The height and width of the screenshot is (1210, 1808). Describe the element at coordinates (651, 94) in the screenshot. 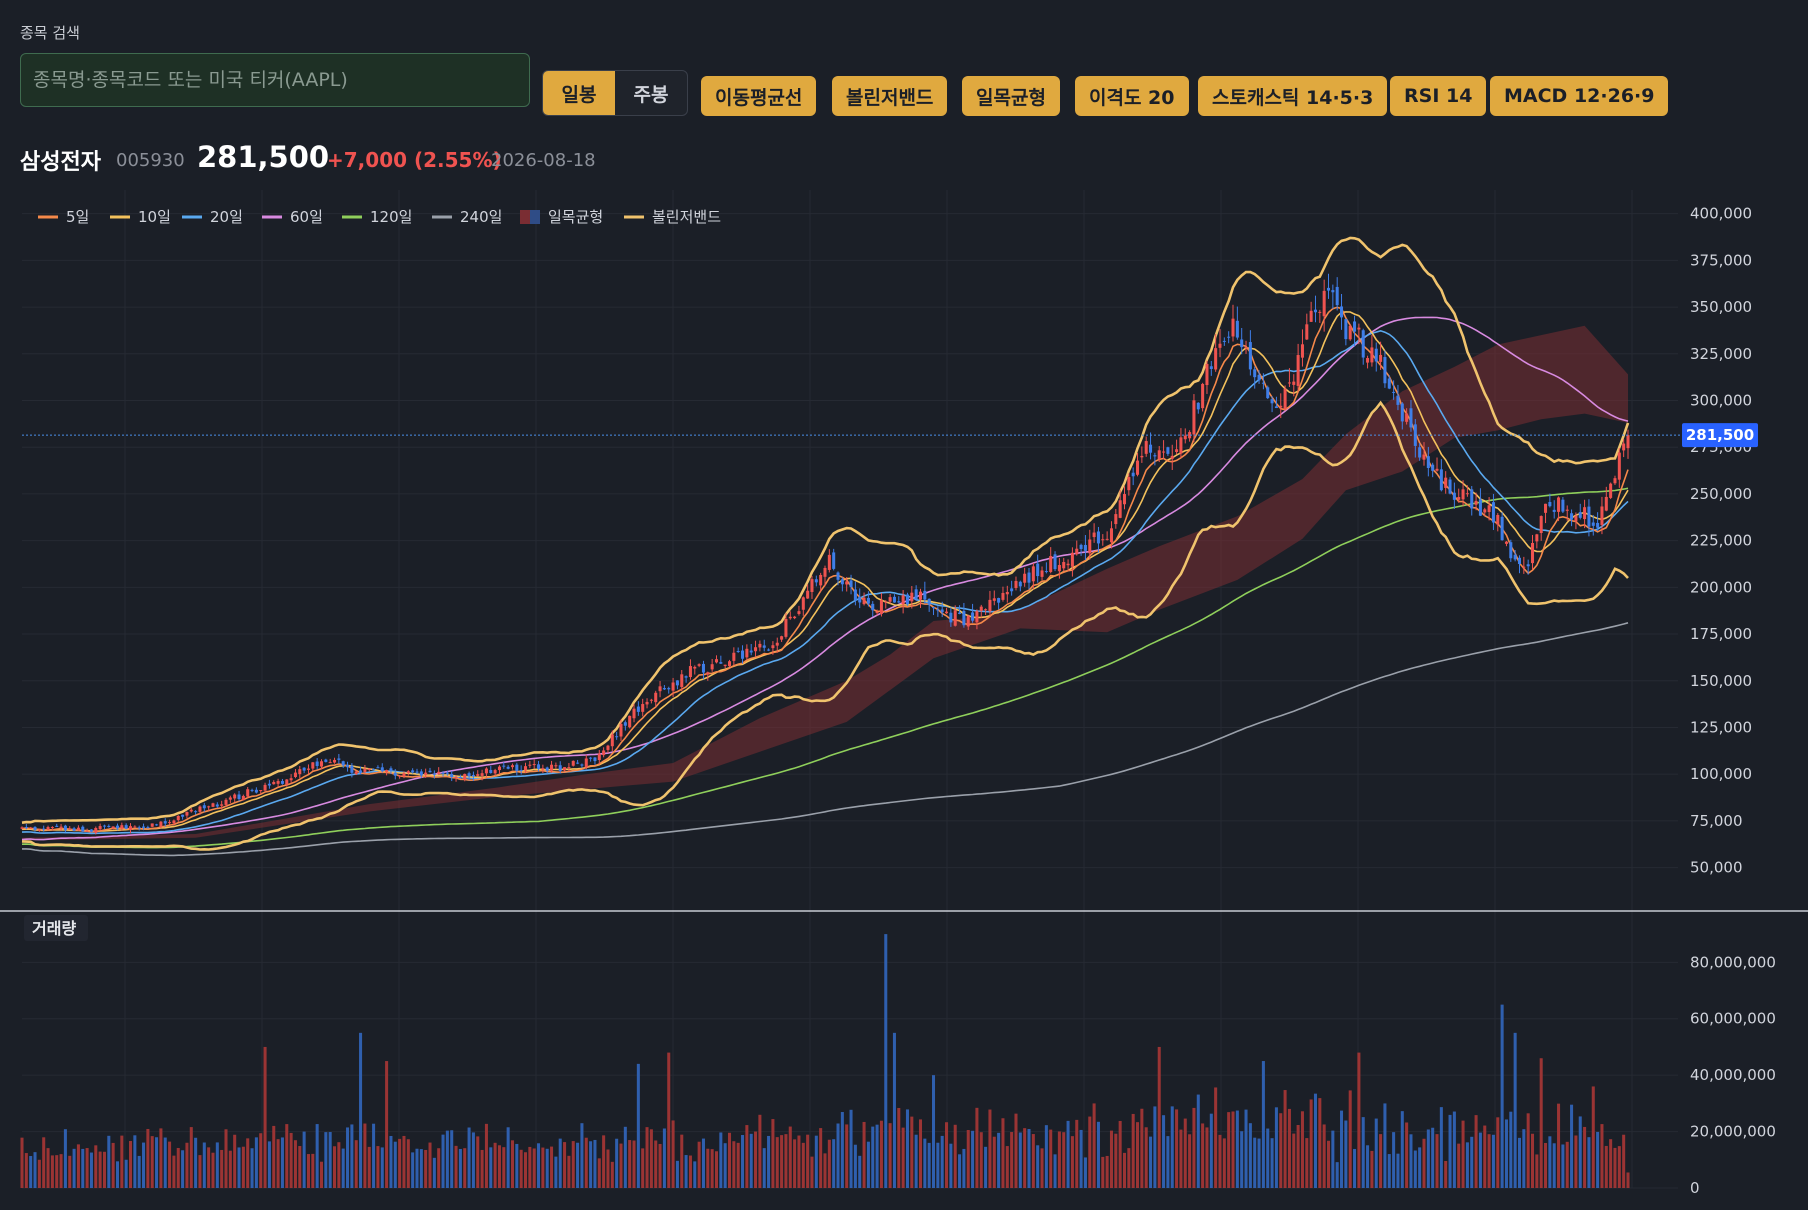

I see `period-weekly-button: 주봉` at that location.